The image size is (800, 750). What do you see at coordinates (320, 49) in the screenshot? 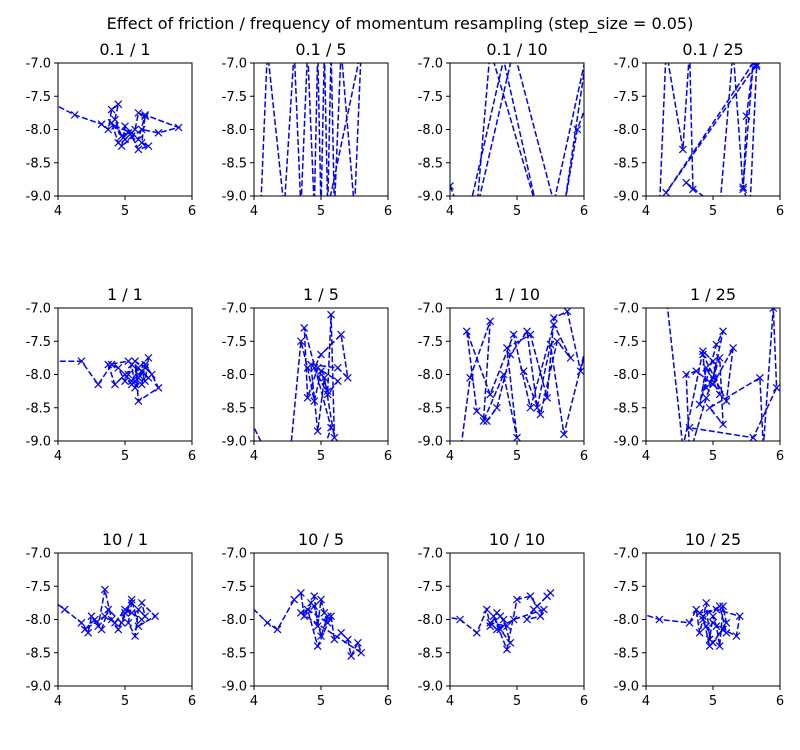
I see `subplot-title: 0.1 / 5` at bounding box center [320, 49].